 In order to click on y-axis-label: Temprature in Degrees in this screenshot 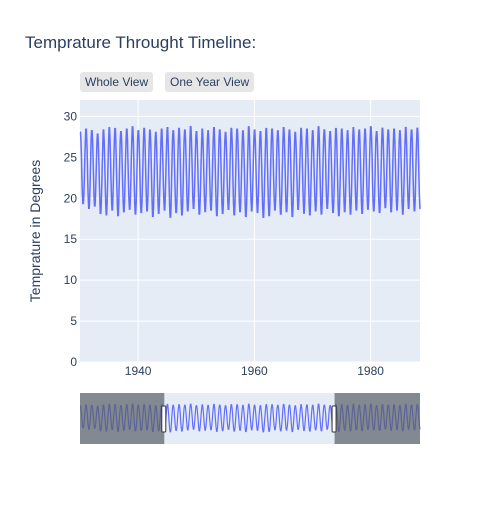, I will do `click(35, 231)`.